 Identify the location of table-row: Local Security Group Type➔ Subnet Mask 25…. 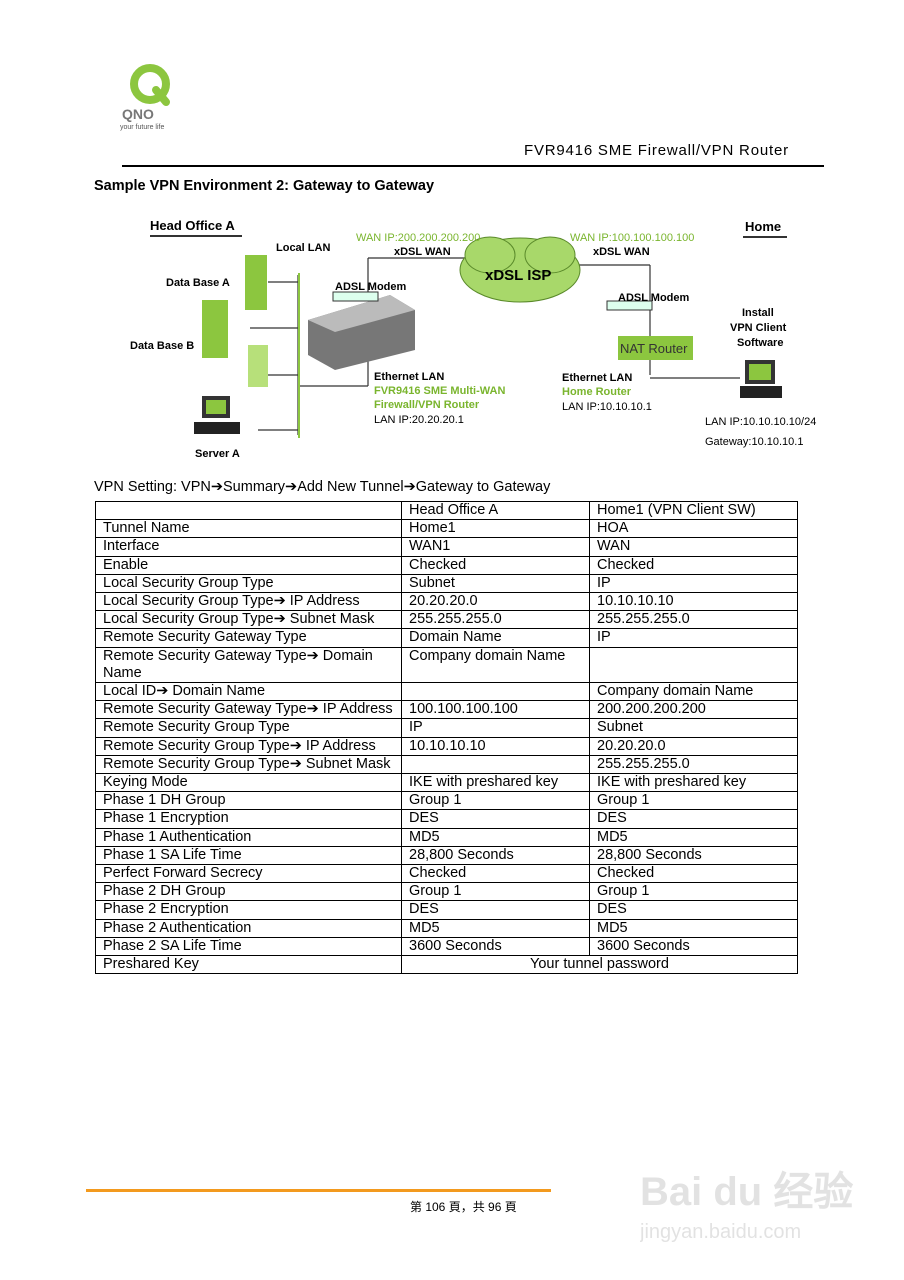
(446, 620).